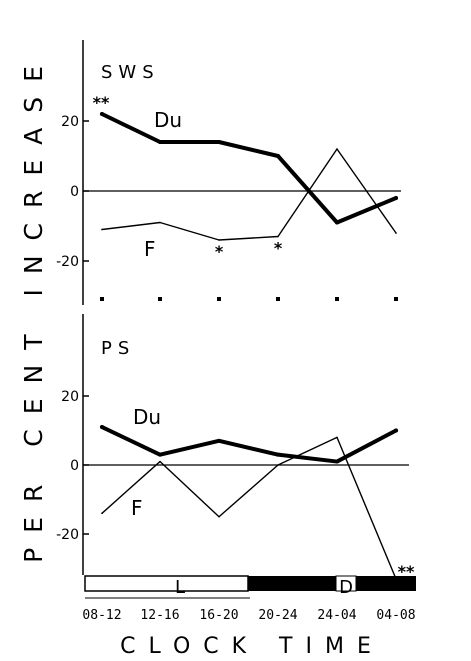 The image size is (471, 661). What do you see at coordinates (218, 615) in the screenshot?
I see `x-tick-label: 16-20` at bounding box center [218, 615].